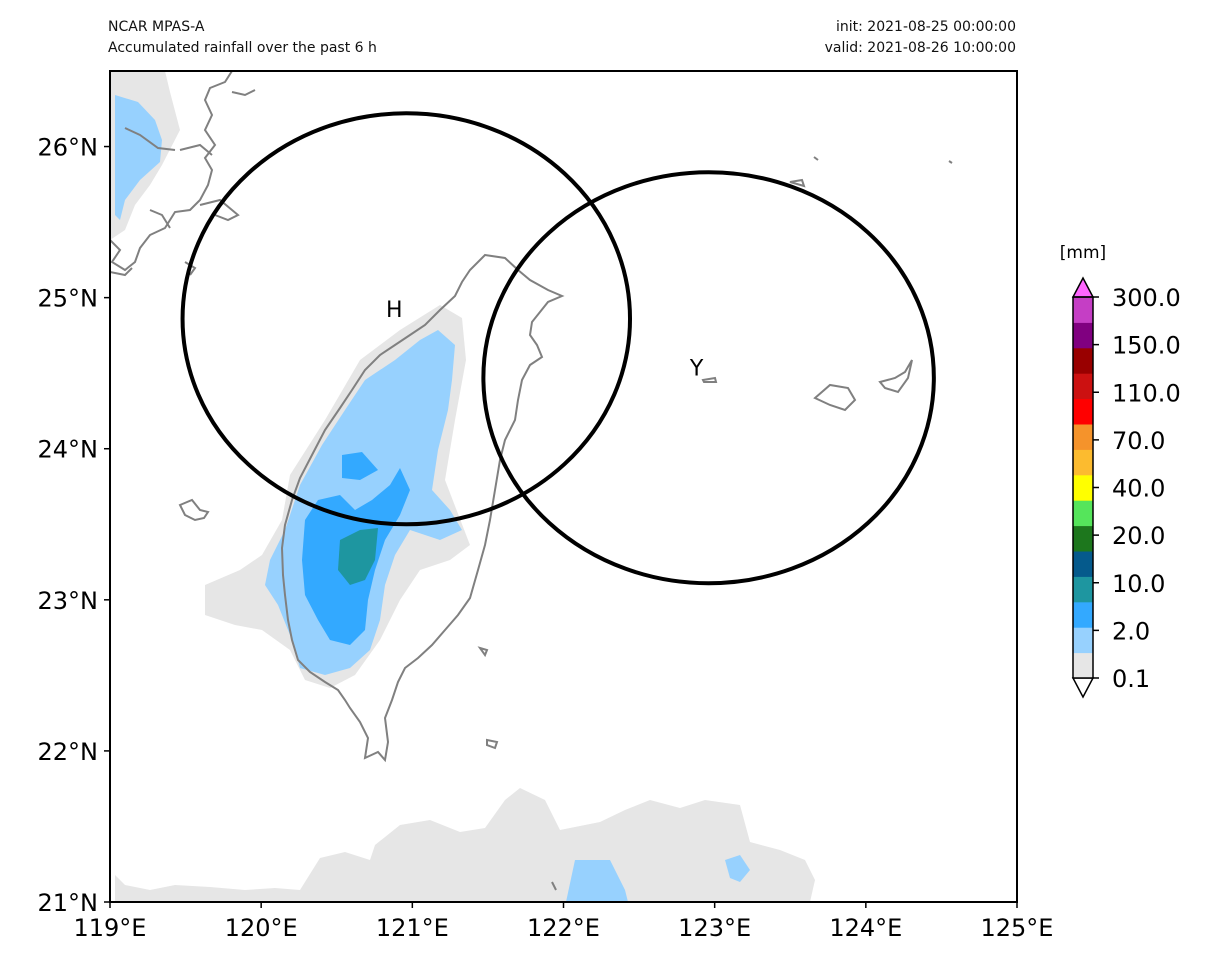 This screenshot has height=969, width=1211. Describe the element at coordinates (156, 27) in the screenshot. I see `model-name: NCAR MPAS-A` at that location.